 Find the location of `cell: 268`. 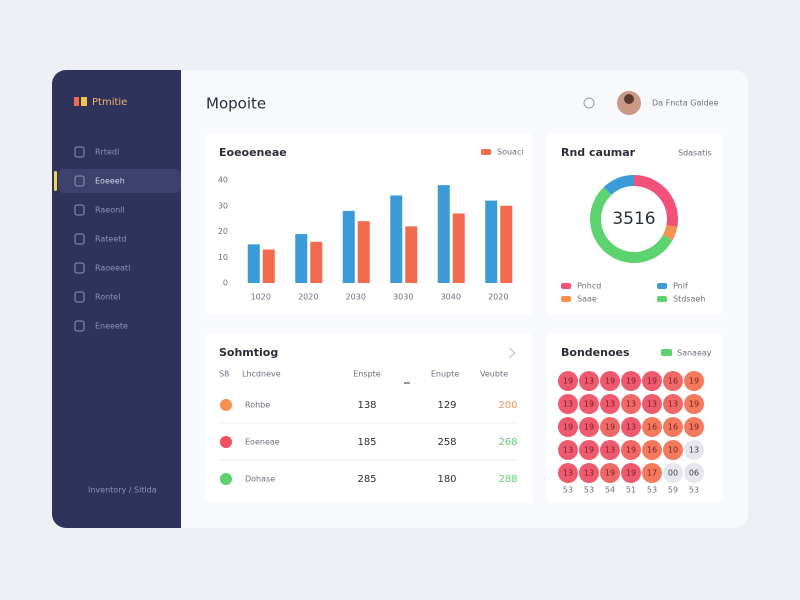

cell: 268 is located at coordinates (507, 442).